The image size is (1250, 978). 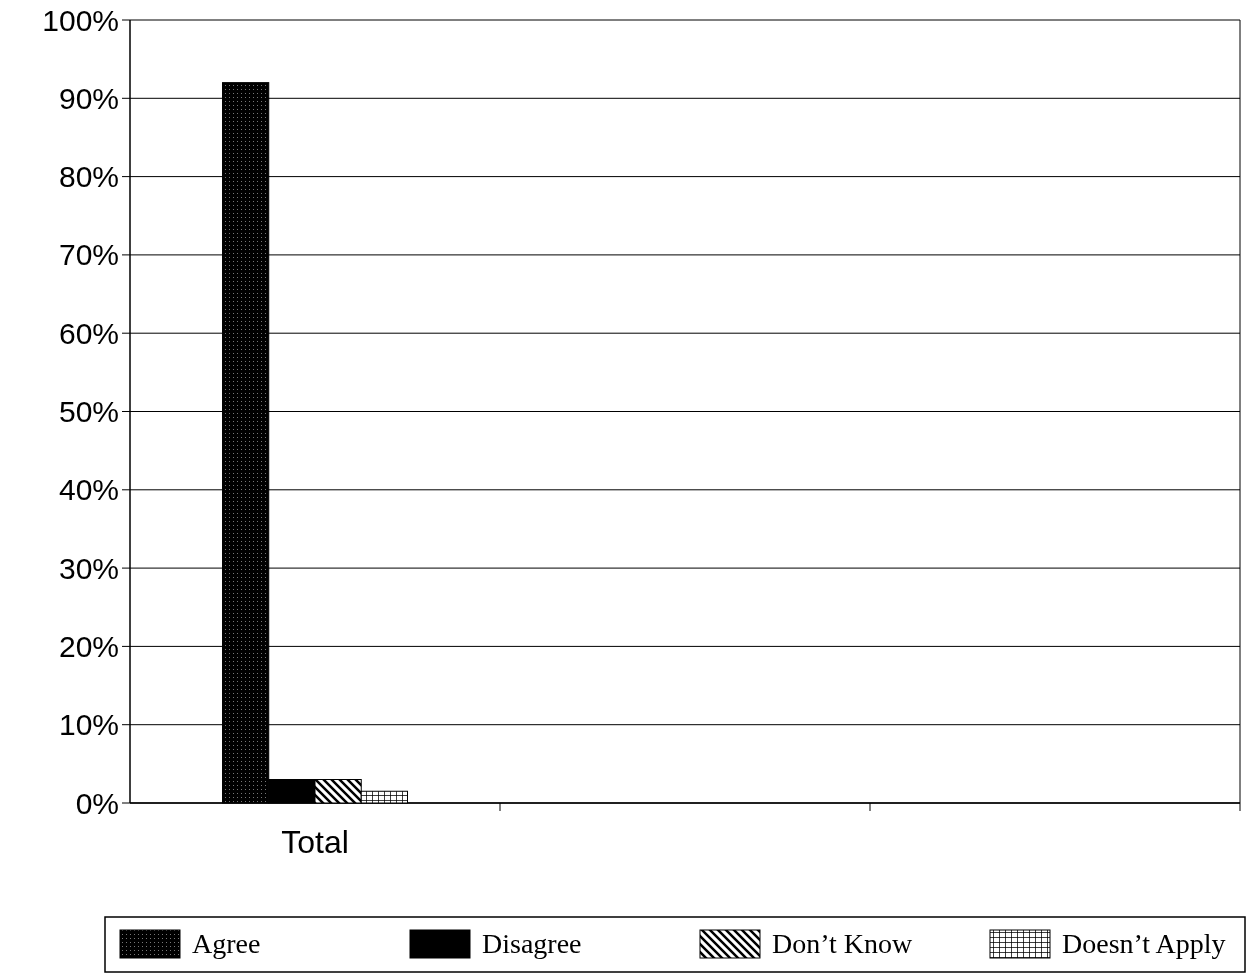 I want to click on y-tick-label: 20%, so click(x=88, y=646).